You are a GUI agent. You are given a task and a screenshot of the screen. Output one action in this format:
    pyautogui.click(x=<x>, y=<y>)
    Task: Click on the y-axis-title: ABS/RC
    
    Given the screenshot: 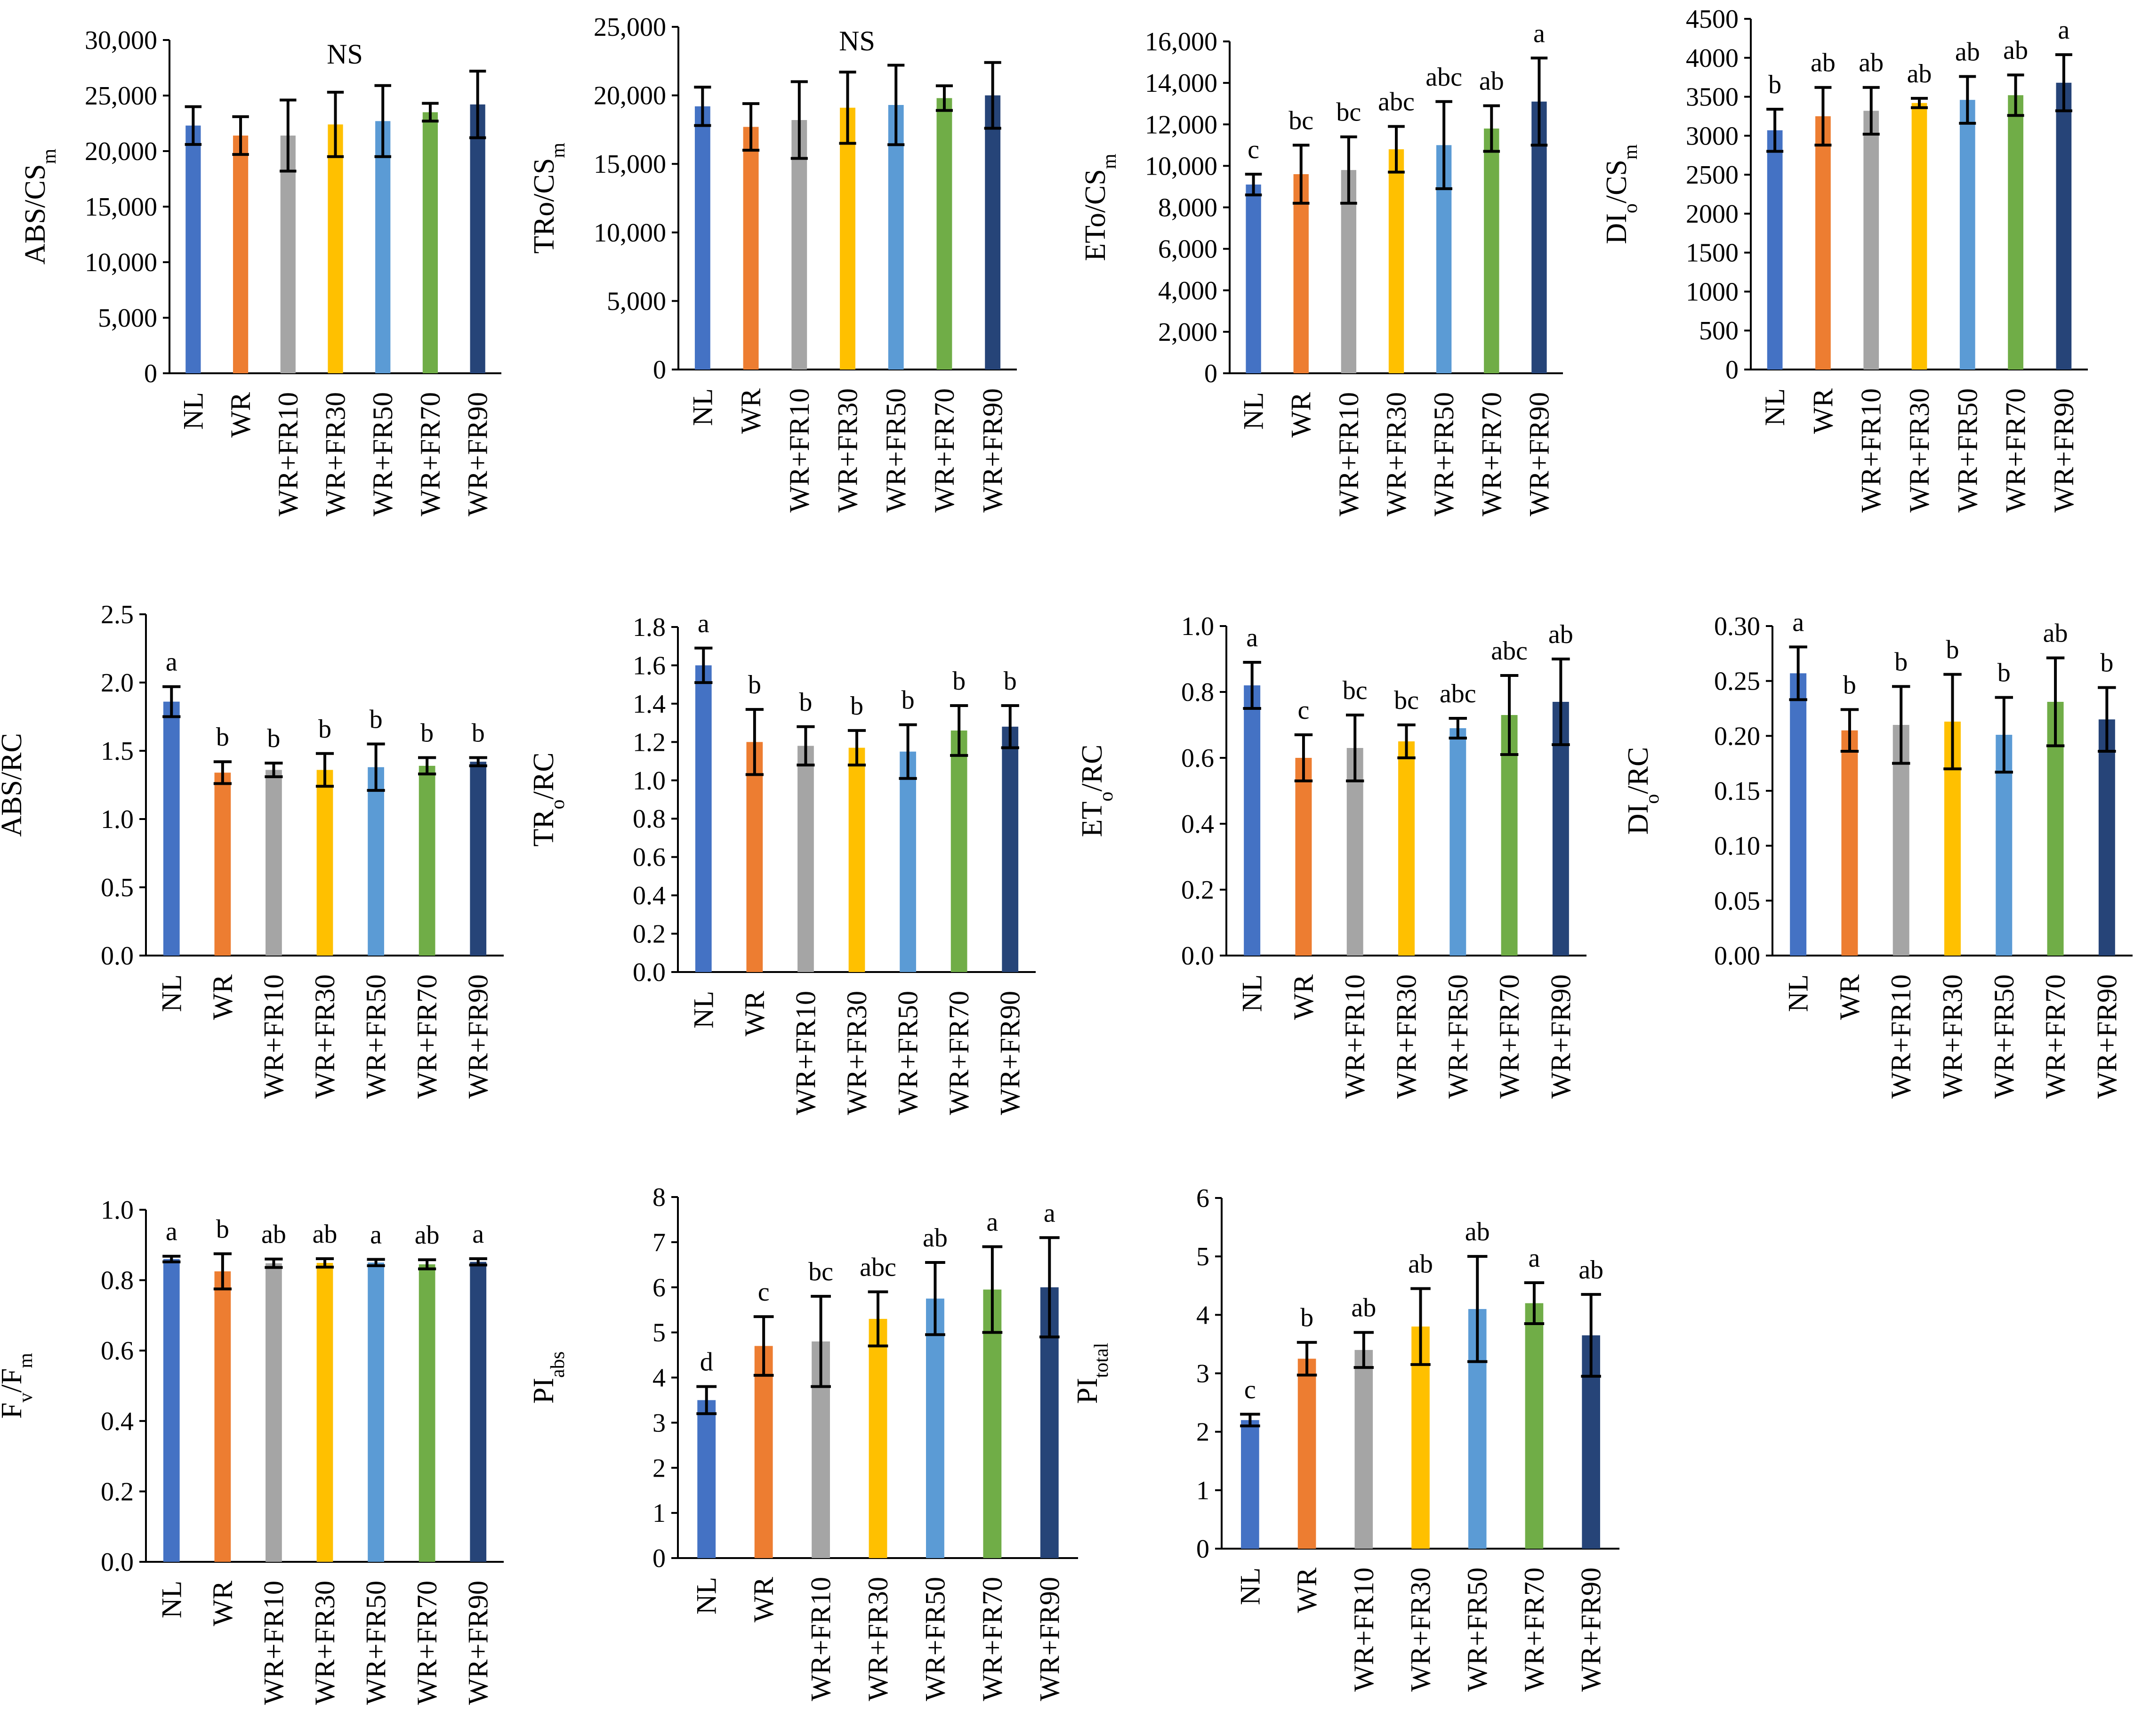 What is the action you would take?
    pyautogui.click(x=14, y=785)
    